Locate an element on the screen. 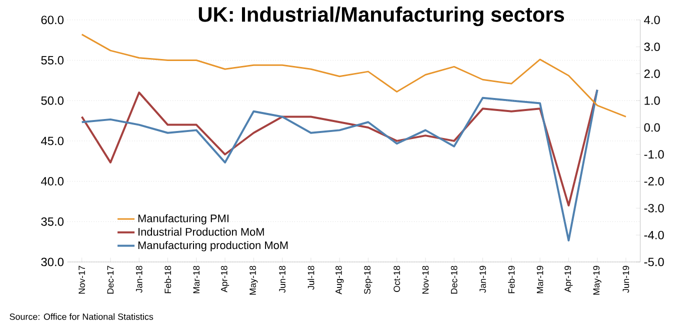 This screenshot has height=332, width=697. y2-tick-label: -2.0 is located at coordinates (654, 181).